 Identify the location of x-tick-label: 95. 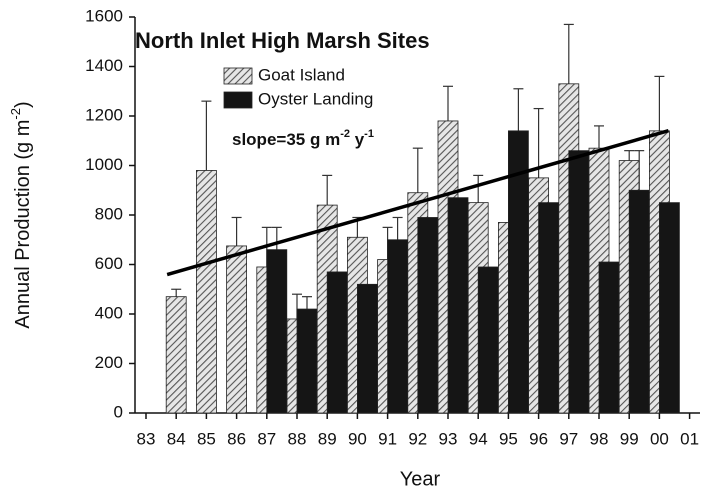
(508, 438).